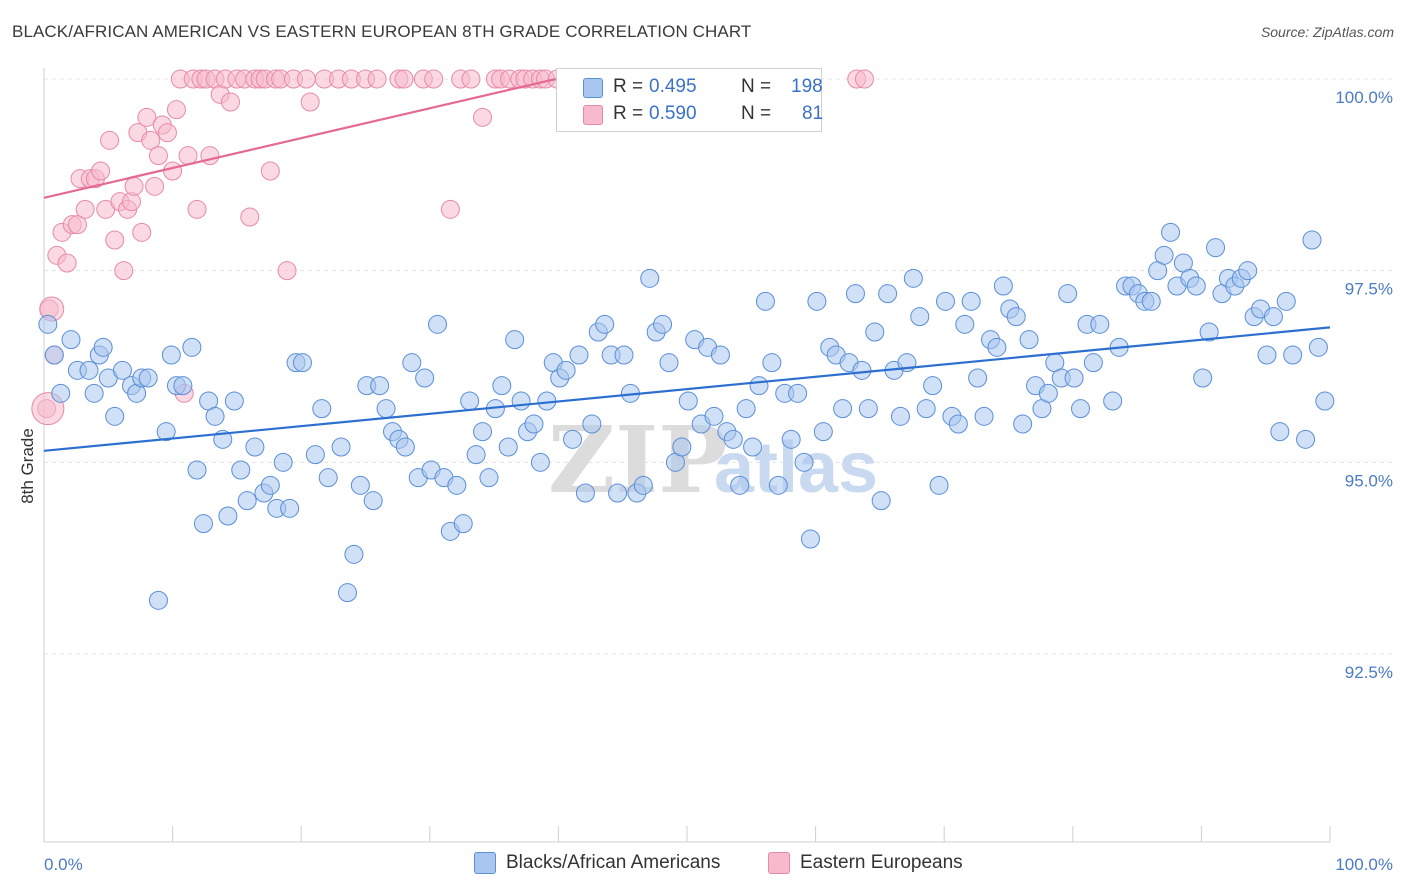 The image size is (1406, 892). Describe the element at coordinates (807, 86) in the screenshot. I see `legend-n-value: 198` at that location.